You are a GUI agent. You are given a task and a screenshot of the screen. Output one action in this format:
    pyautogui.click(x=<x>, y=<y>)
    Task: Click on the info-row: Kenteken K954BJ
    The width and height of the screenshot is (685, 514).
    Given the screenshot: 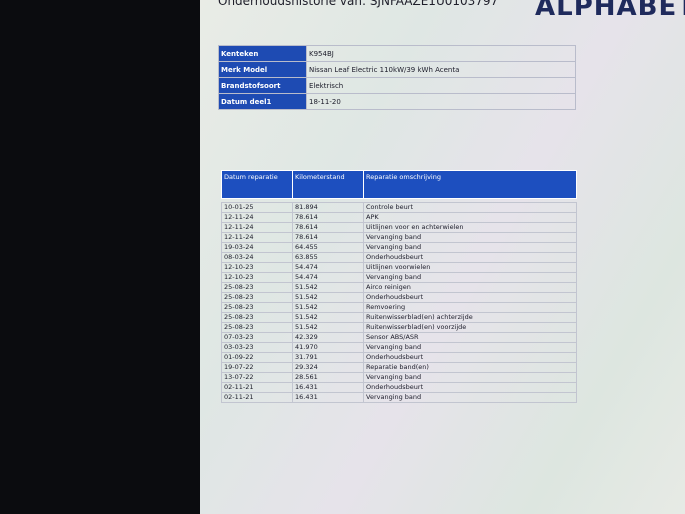 What is the action you would take?
    pyautogui.click(x=397, y=53)
    